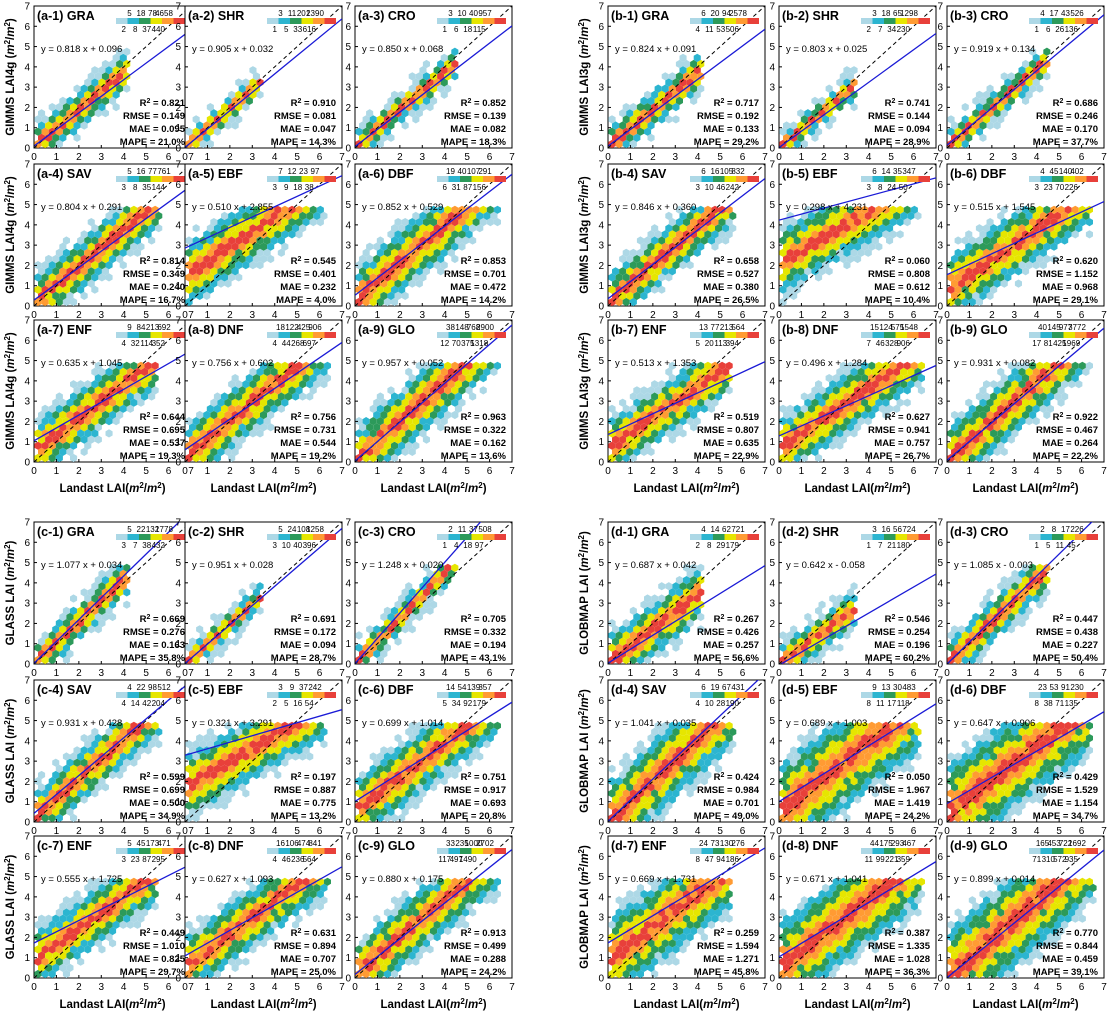  Describe the element at coordinates (869, 343) in the screenshot. I see `colorbar-bottom-label: 7` at that location.